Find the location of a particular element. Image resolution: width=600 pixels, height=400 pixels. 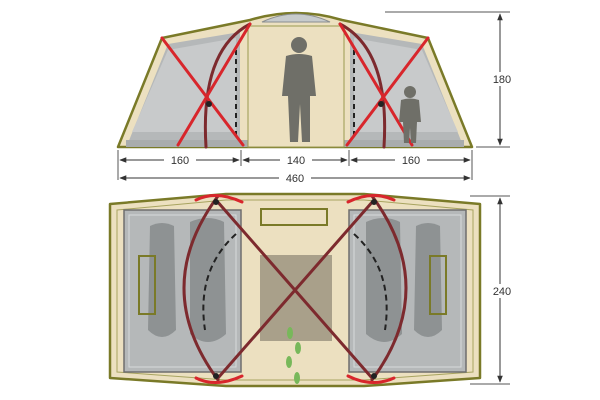

front-poles is located at coordinates (295, 85).